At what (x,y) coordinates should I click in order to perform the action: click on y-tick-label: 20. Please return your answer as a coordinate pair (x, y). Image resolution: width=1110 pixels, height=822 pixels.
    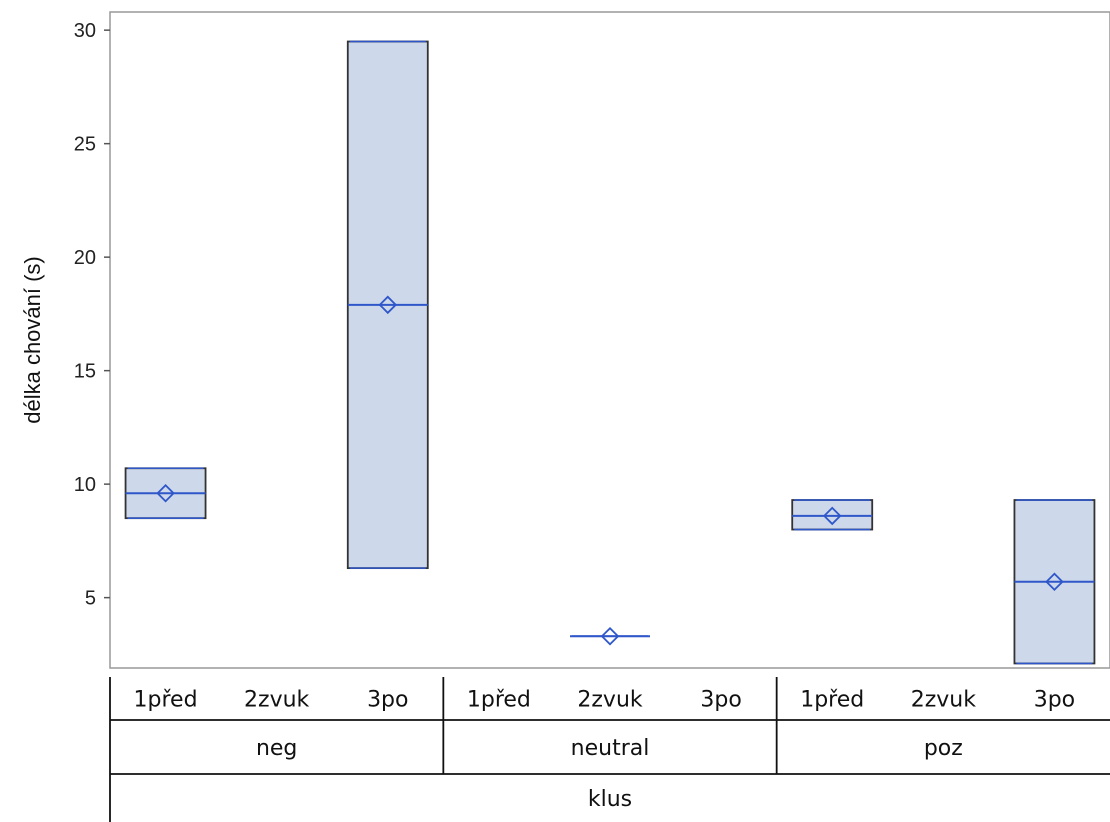
    Looking at the image, I should click on (85, 258).